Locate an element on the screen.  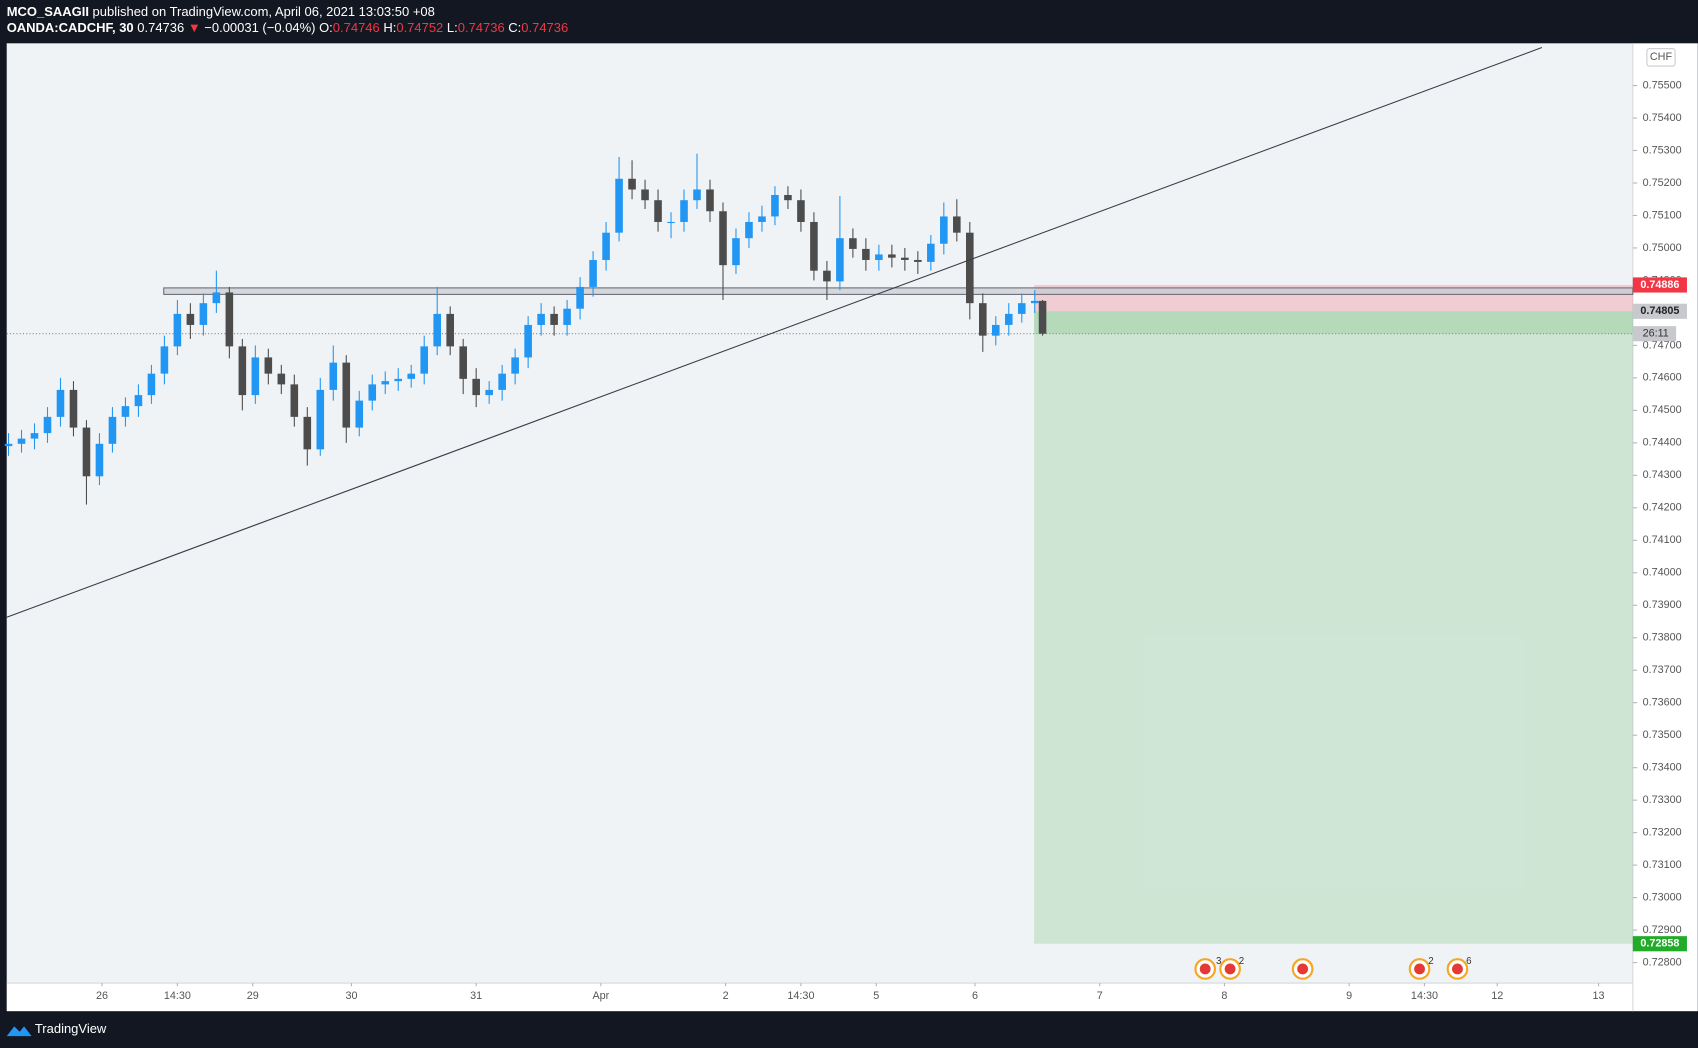
currency: CHF is located at coordinates (1661, 57).